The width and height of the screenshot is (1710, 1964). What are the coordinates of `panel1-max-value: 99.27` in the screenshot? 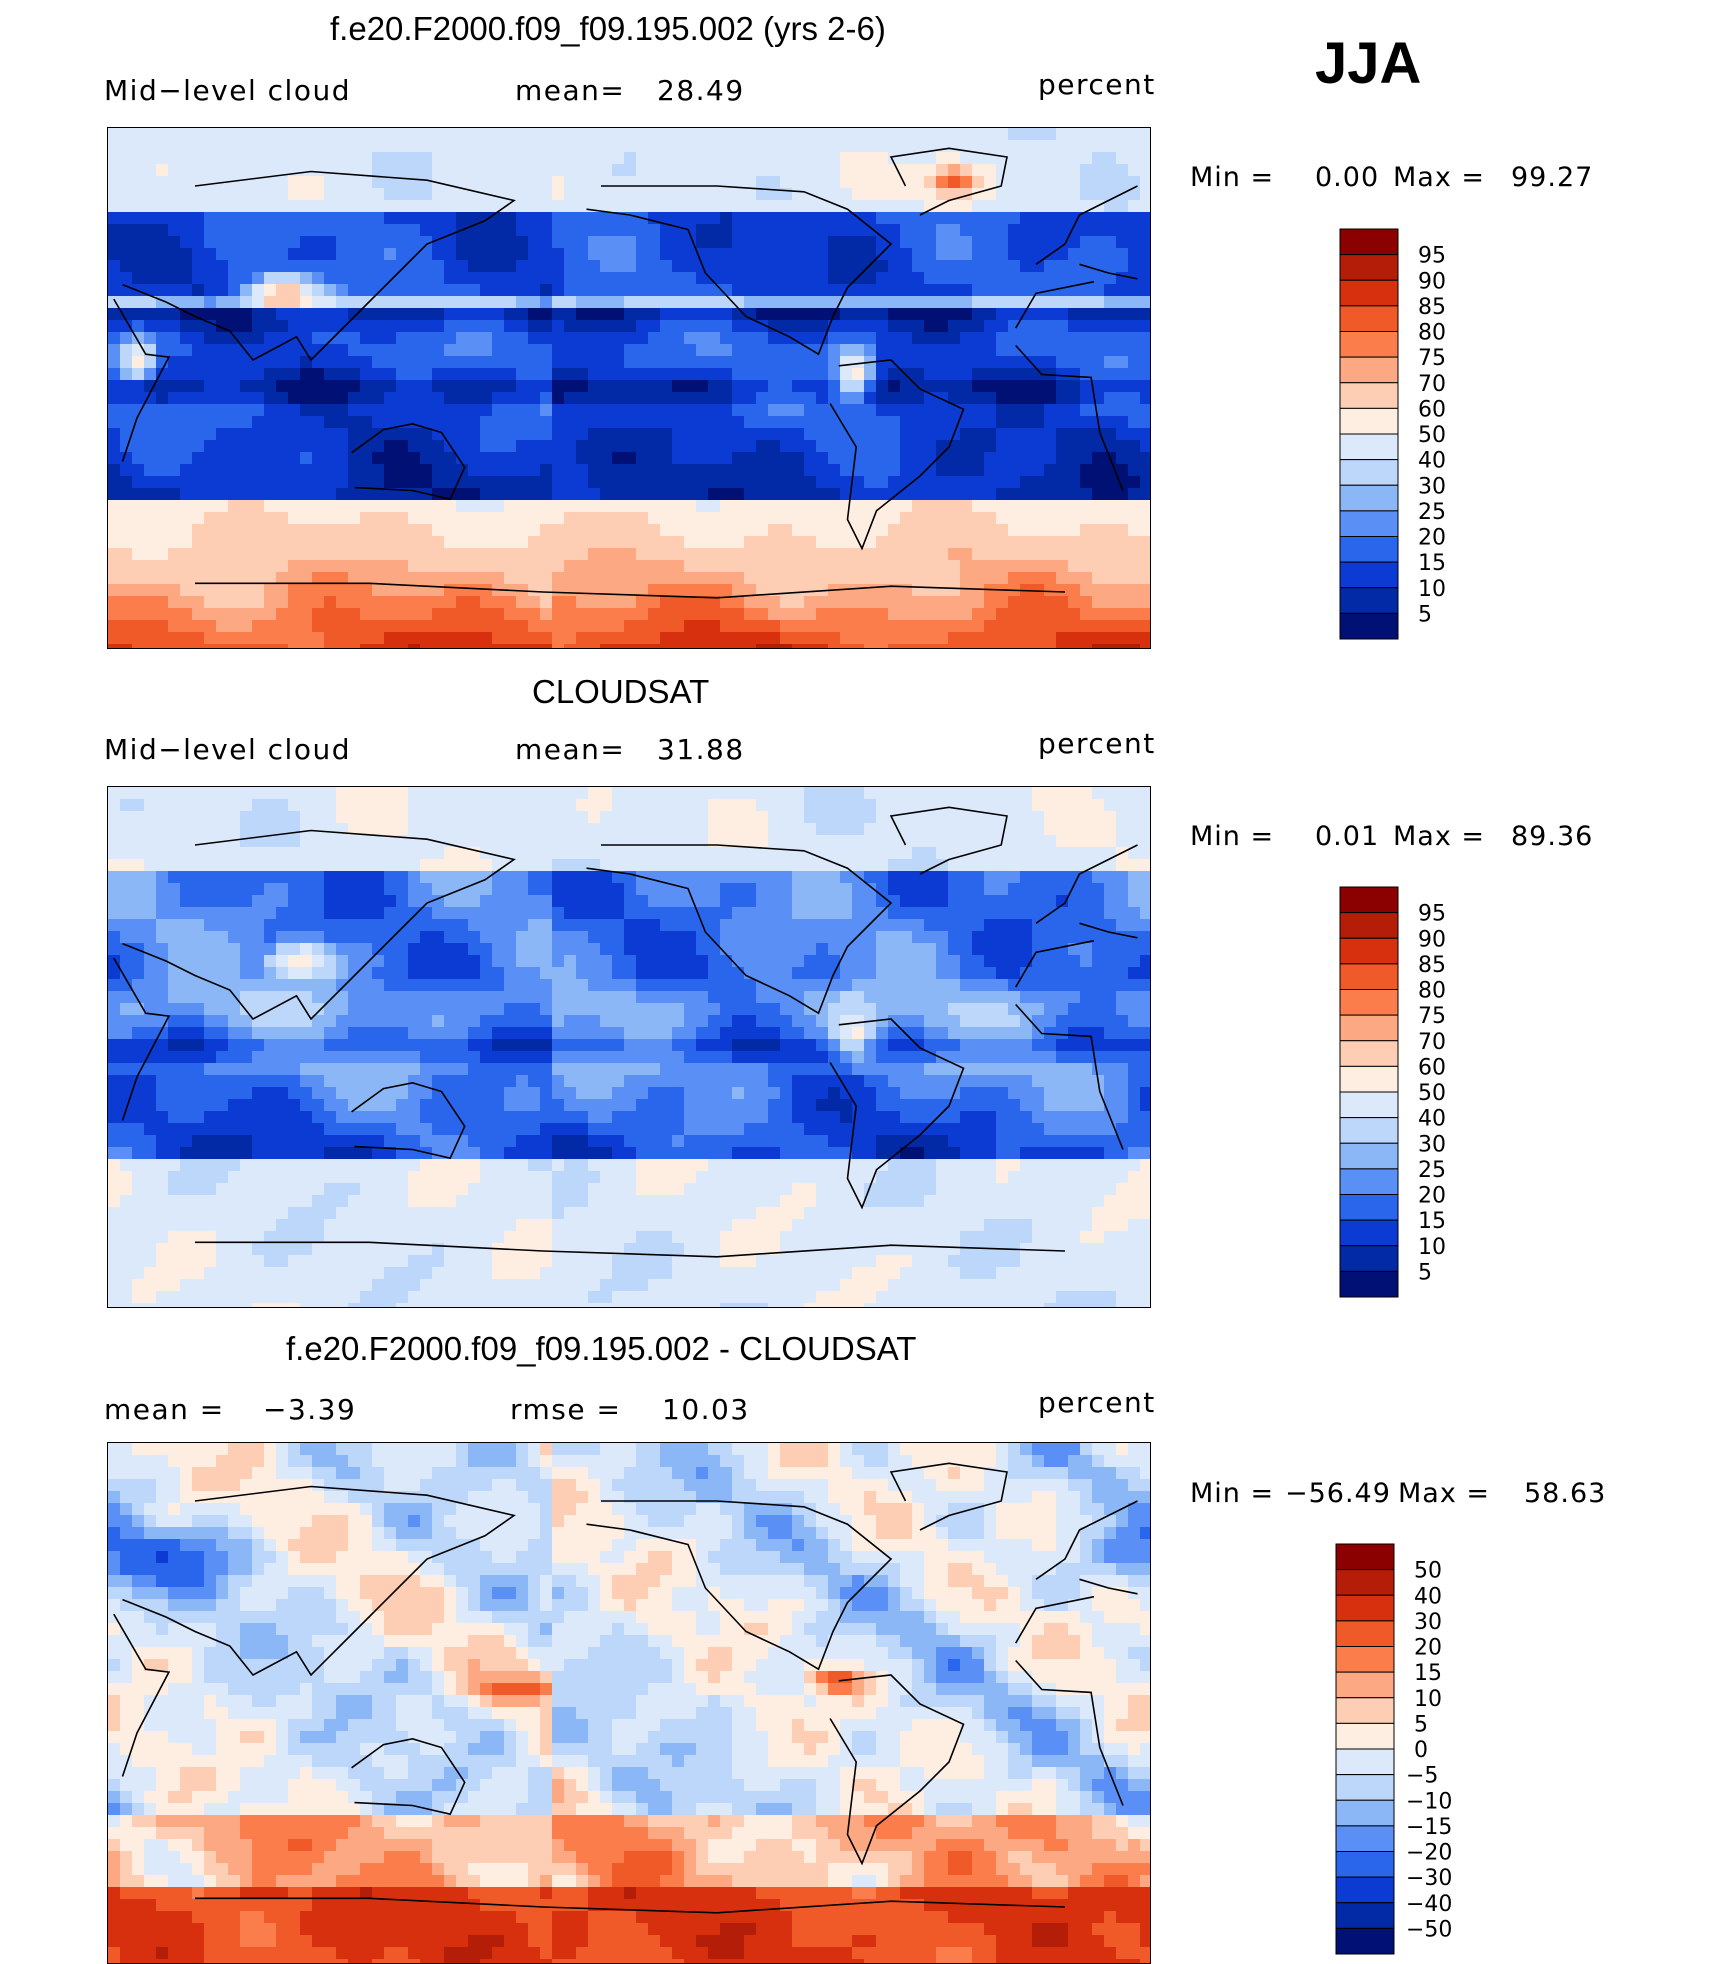 It's located at (1552, 177).